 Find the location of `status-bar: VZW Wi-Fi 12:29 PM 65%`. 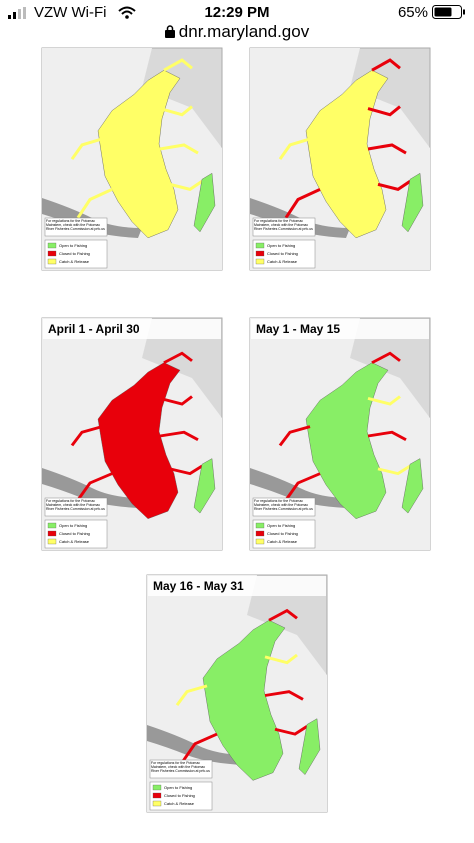

status-bar: VZW Wi-Fi 12:29 PM 65% is located at coordinates (237, 12).